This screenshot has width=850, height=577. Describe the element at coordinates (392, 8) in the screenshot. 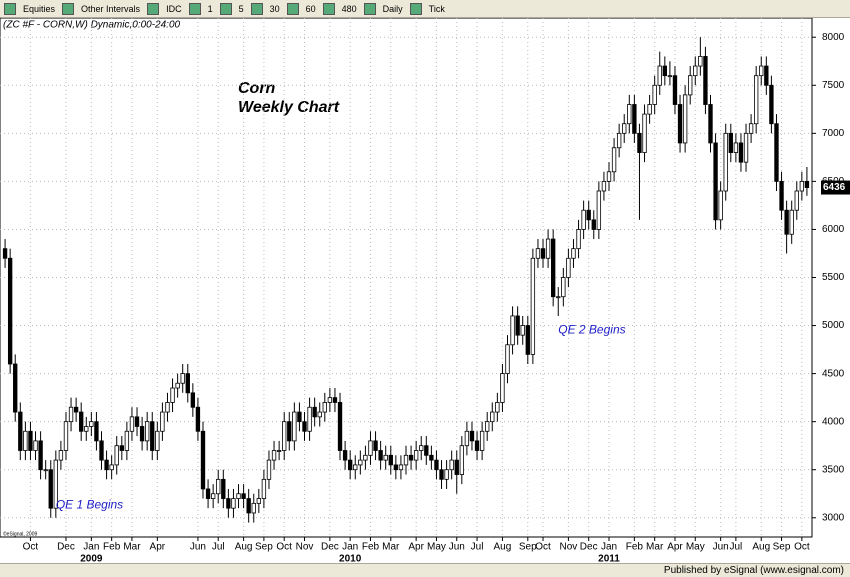

I see `toolbar-item: Daily` at that location.